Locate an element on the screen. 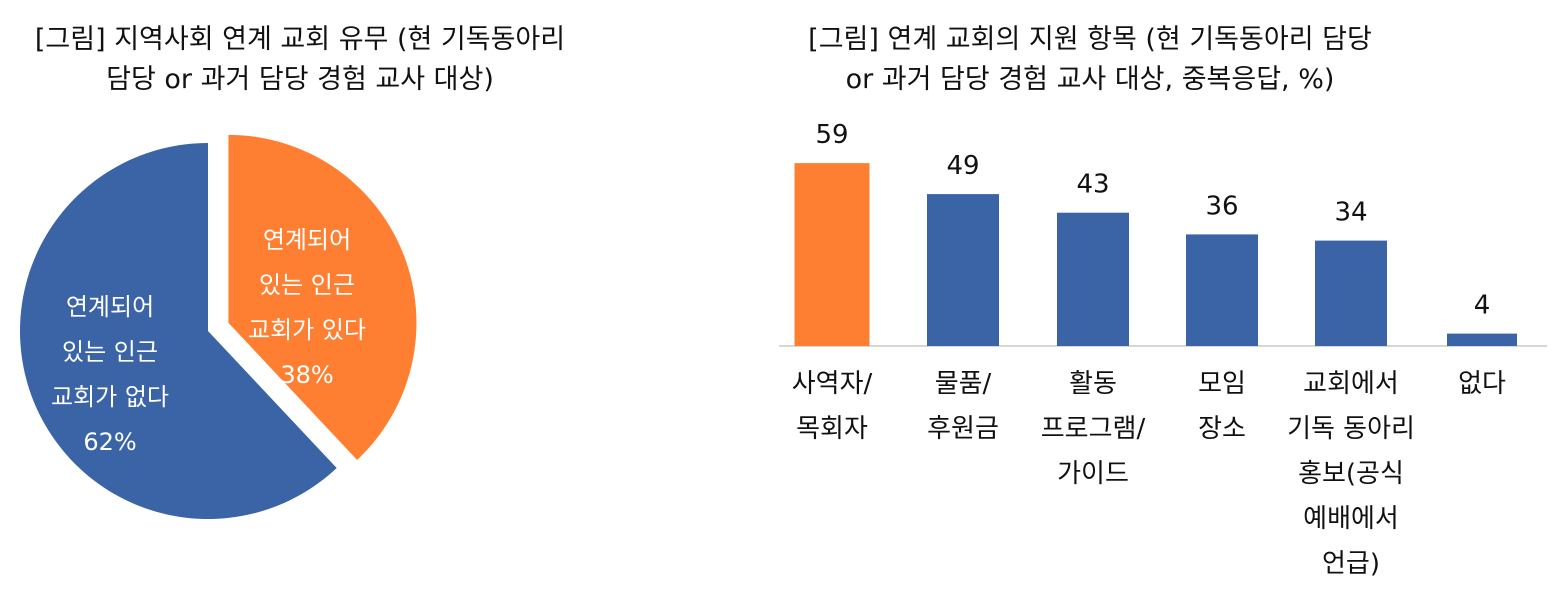  pie-slice-1-label-line-2: 교회가 없다 is located at coordinates (110, 397).